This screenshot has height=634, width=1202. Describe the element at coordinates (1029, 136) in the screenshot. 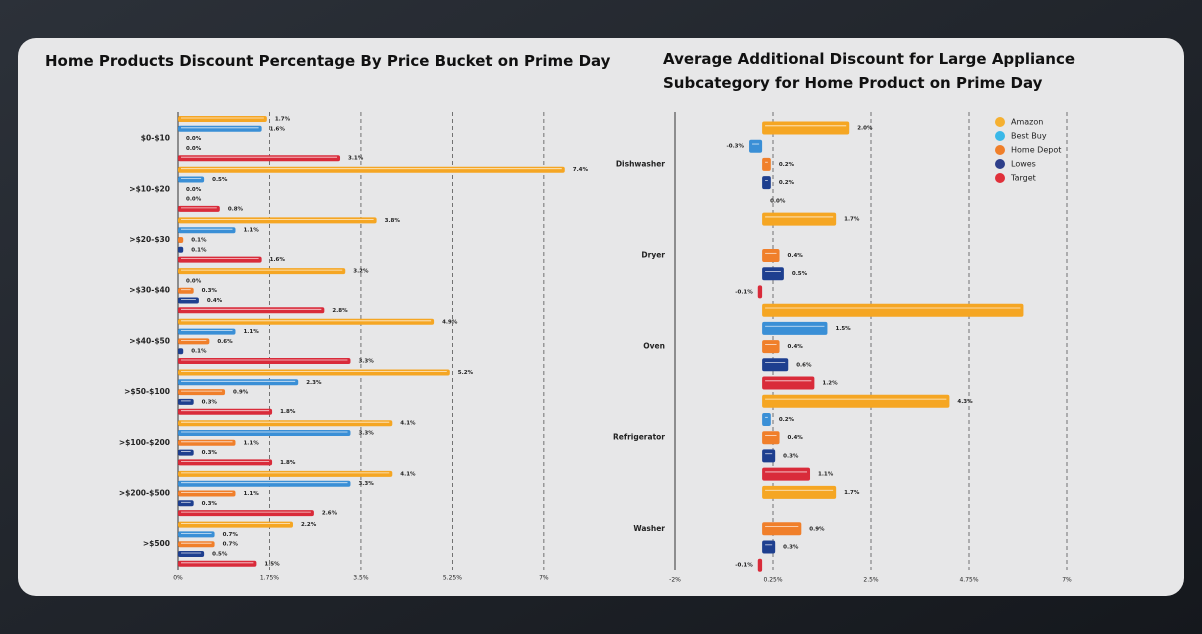

I see `legend-label: Best Buy` at that location.